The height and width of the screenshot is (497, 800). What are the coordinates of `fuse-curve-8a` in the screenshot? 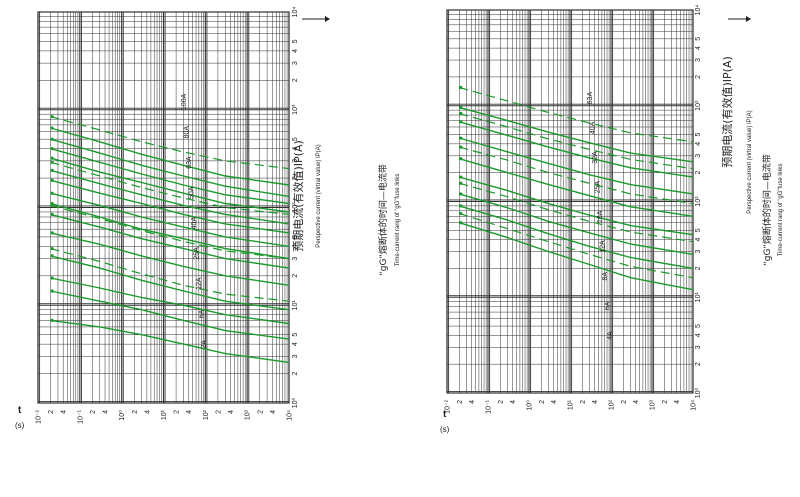 It's located at (576, 224).